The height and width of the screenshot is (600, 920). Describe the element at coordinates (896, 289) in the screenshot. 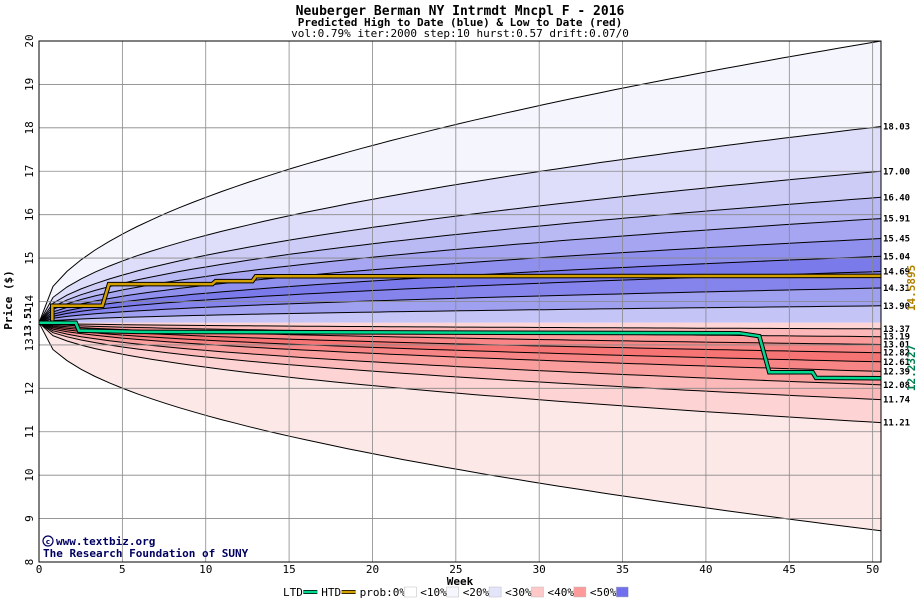

I see `quantile-label: 14.31` at that location.